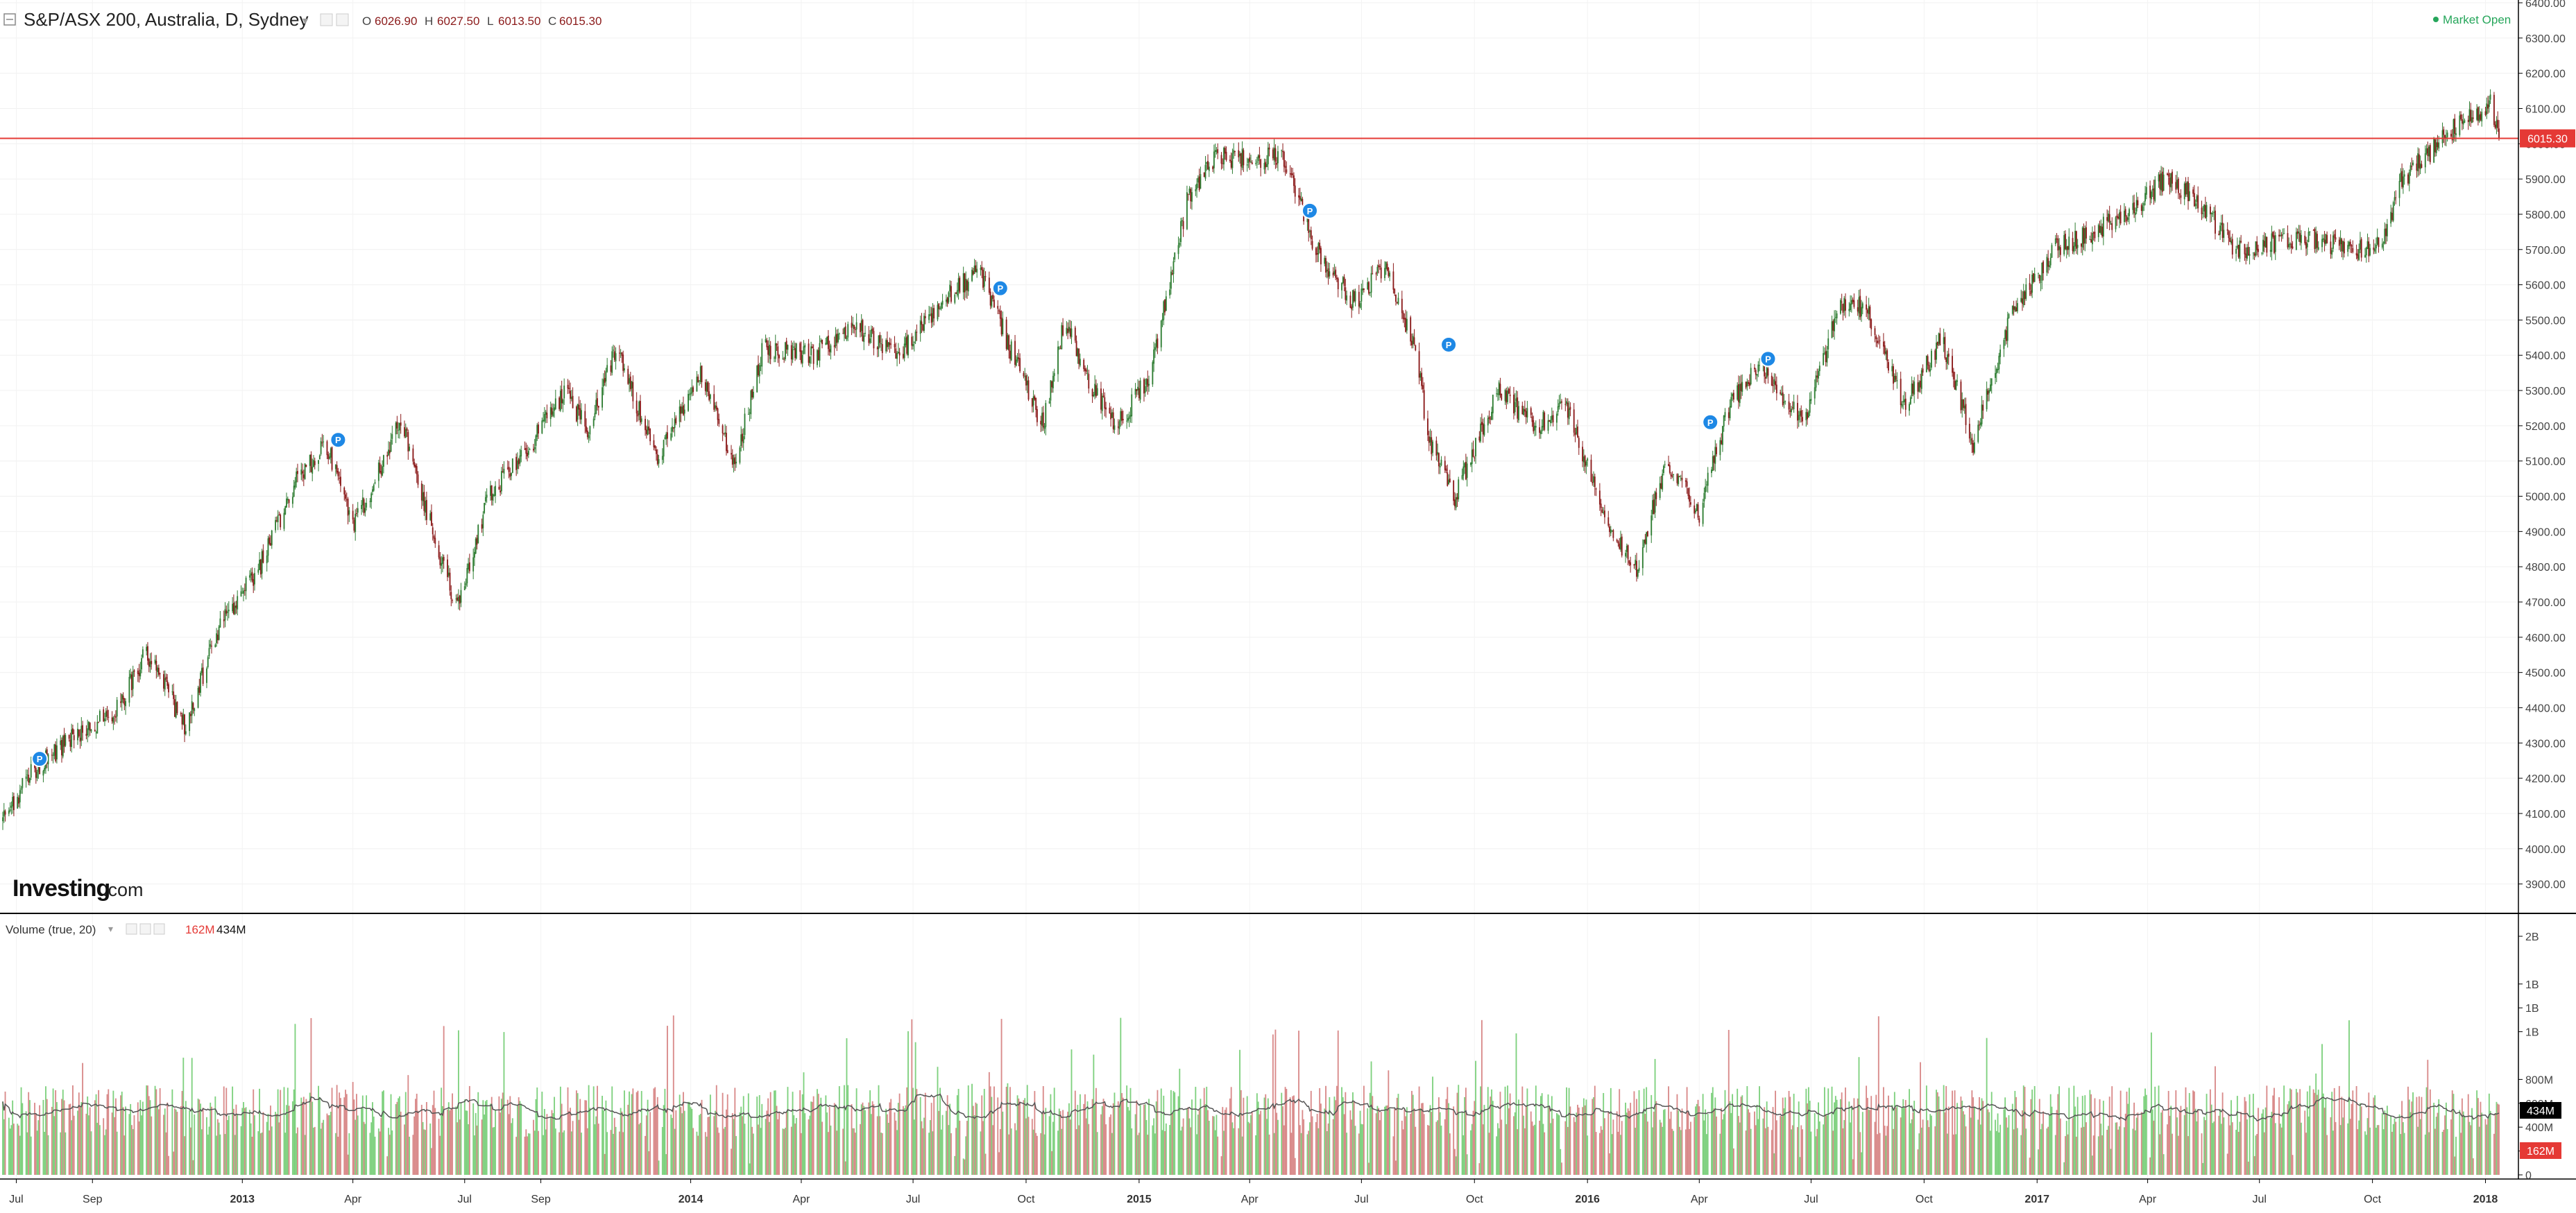  I want to click on settings-icon, so click(342, 19).